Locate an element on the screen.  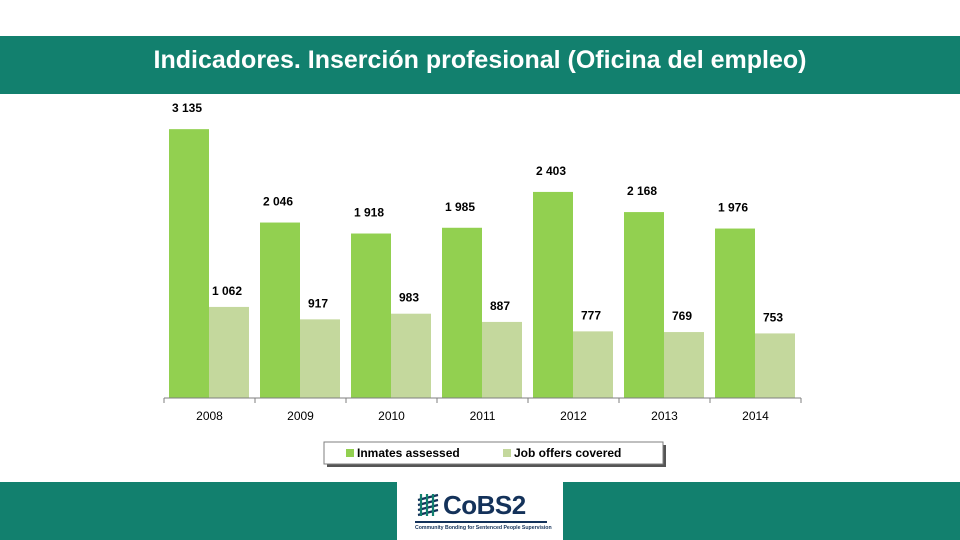
x-axis-labels: 2008 2009 2010 2011 2012 2013 2014 is located at coordinates (482, 416).